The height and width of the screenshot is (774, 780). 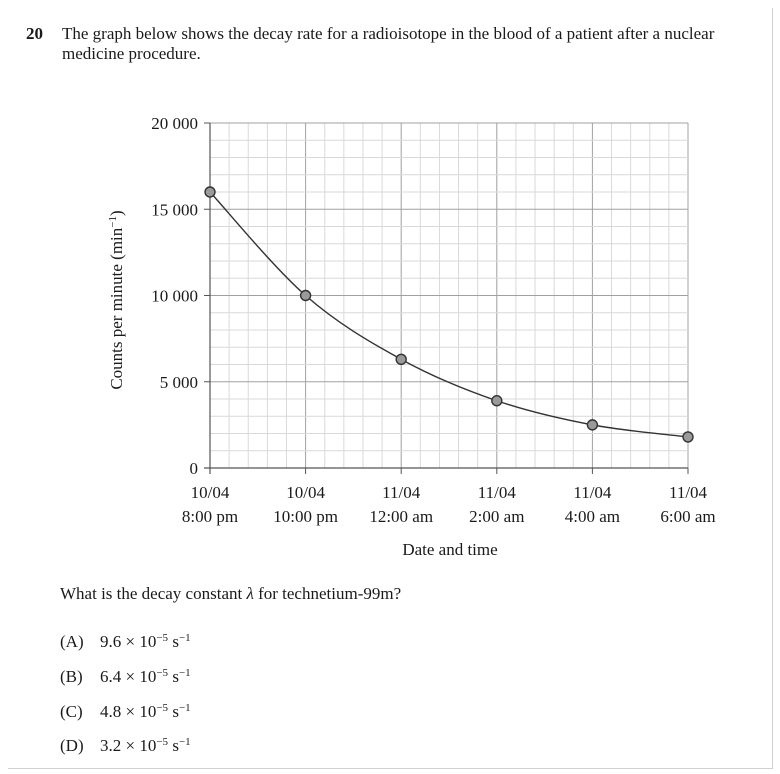 I want to click on y-axis-label: Counts per minute (min−1), so click(x=116, y=299).